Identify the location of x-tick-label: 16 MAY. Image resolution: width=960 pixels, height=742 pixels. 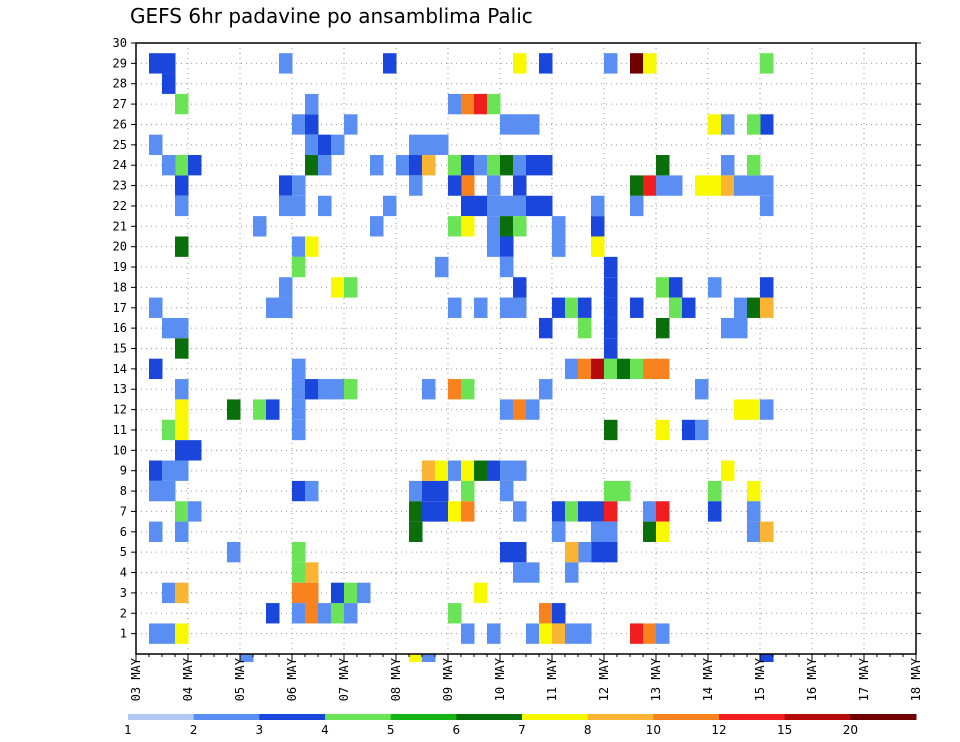
(812, 679).